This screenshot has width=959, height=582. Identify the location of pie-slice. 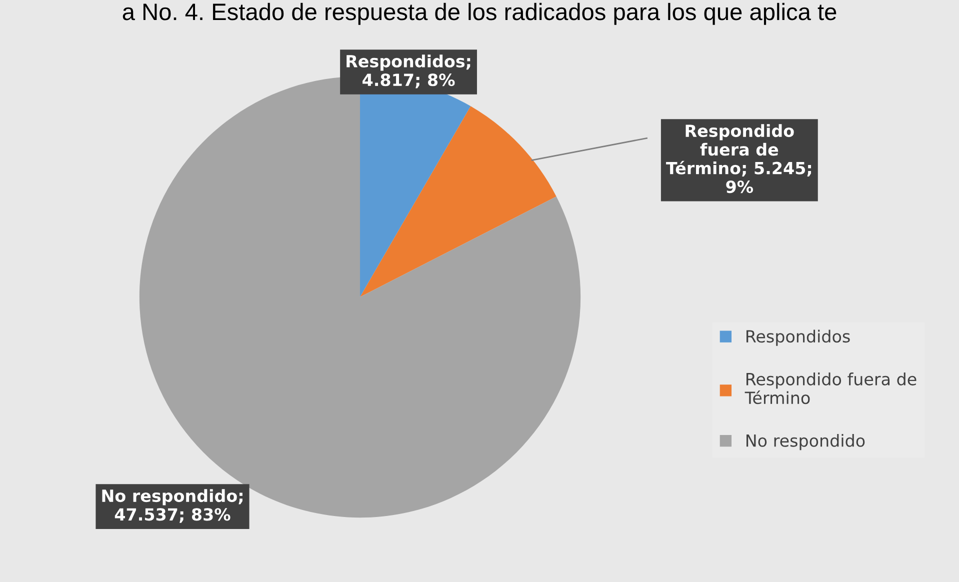
(458, 201).